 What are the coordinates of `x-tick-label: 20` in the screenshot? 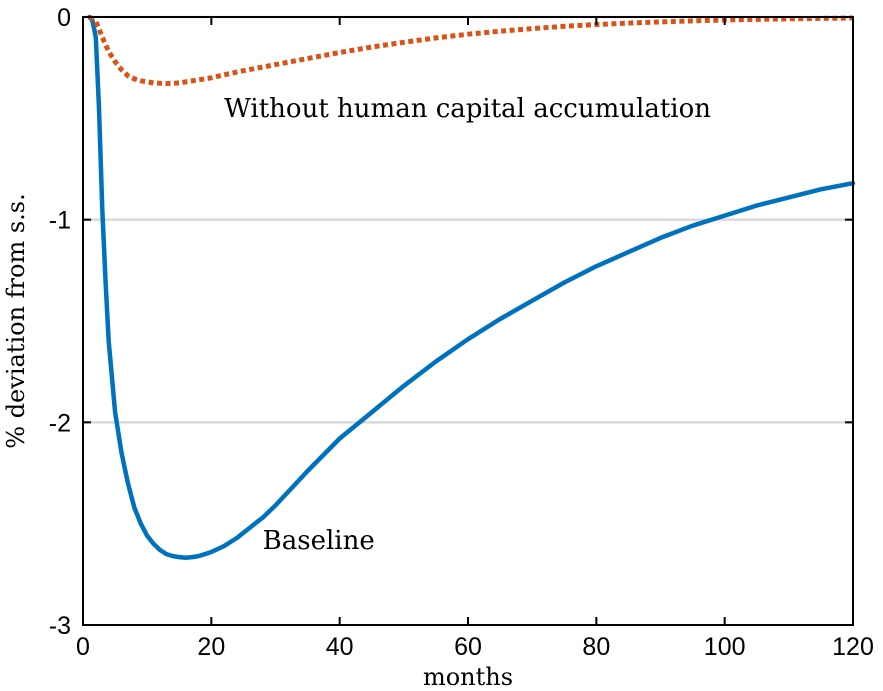 It's located at (211, 647).